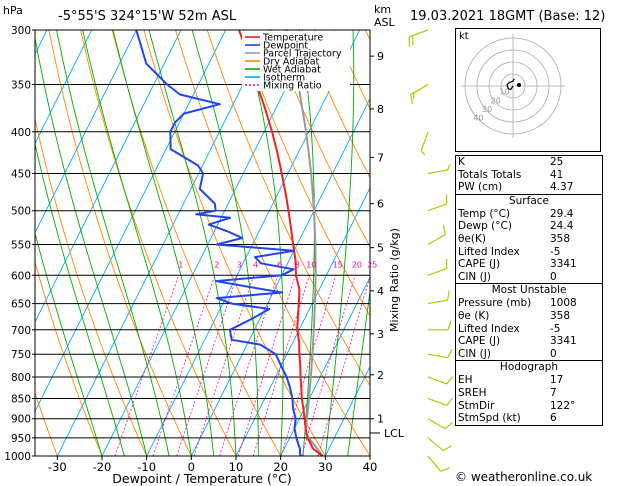  What do you see at coordinates (380, 419) in the screenshot?
I see `height-tick-label: 1` at bounding box center [380, 419].